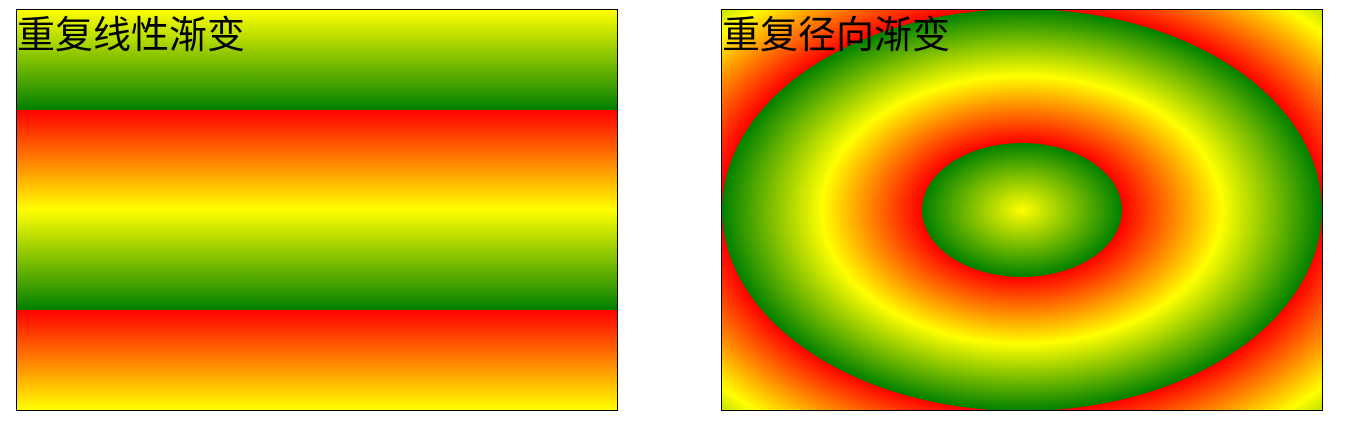 This screenshot has height=438, width=1355. I want to click on linear-gradient-title: 重复线性渐变, so click(131, 35).